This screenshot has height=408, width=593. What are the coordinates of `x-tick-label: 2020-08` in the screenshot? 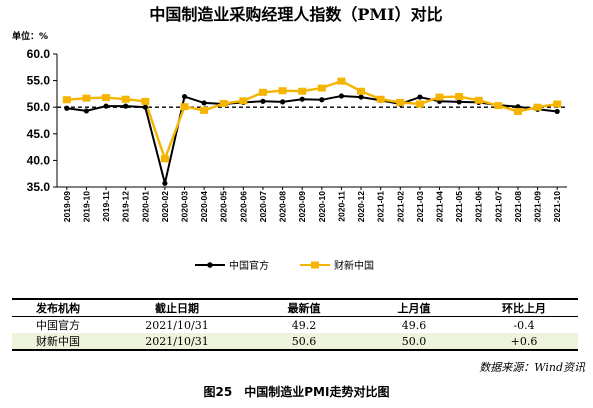 It's located at (283, 206).